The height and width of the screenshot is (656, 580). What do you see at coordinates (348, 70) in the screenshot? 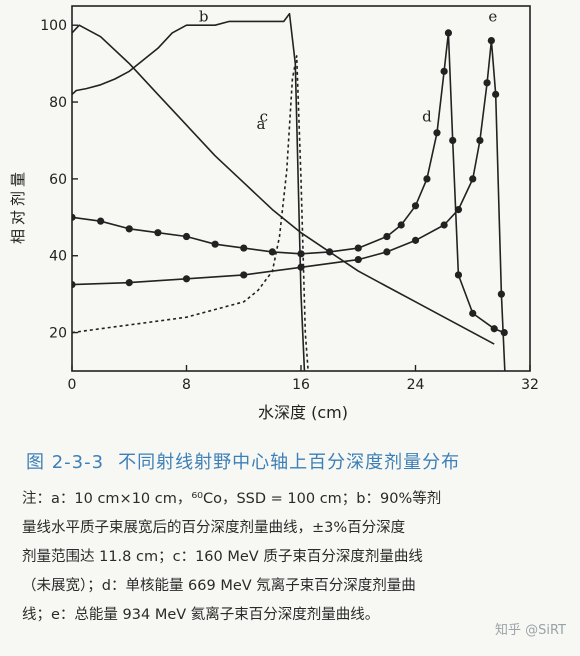
I see `series-labels: a b c d e` at bounding box center [348, 70].